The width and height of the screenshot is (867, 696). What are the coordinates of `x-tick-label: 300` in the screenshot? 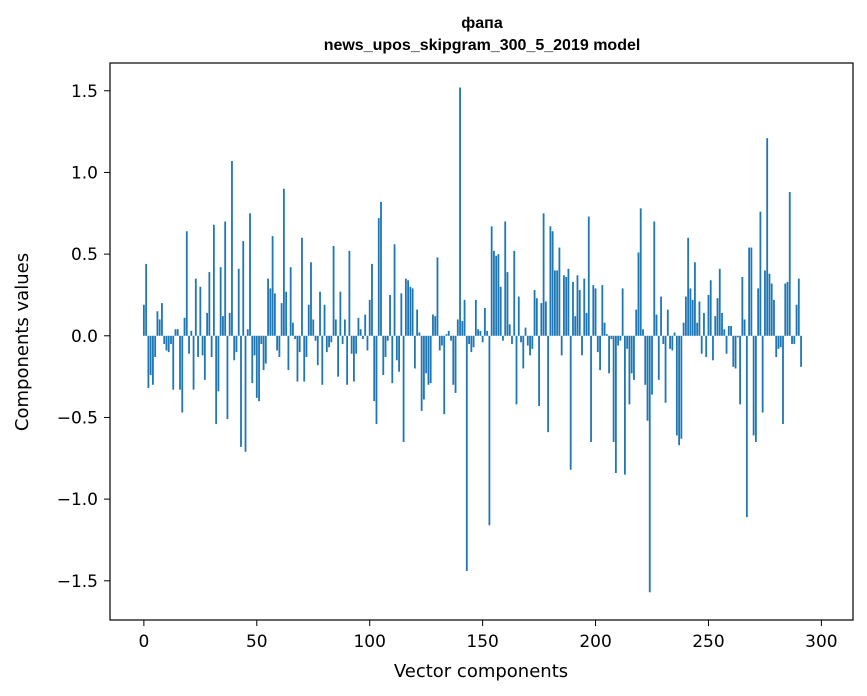 It's located at (821, 642).